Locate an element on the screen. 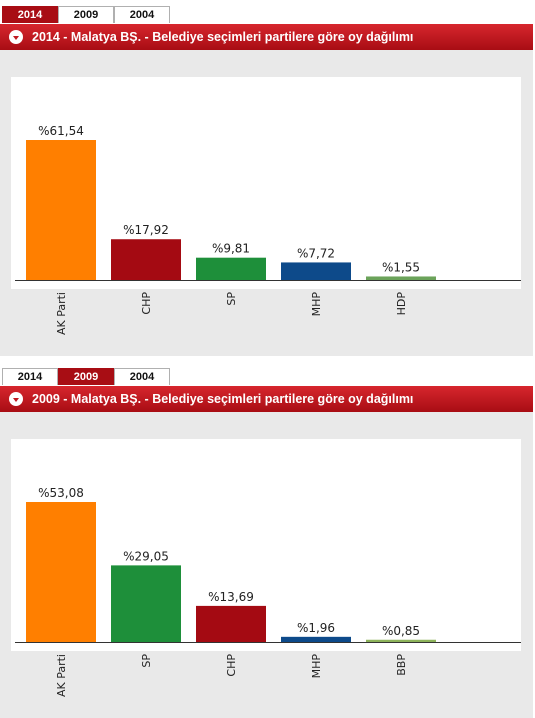 This screenshot has height=718, width=535. data-label: %7,72 is located at coordinates (316, 253).